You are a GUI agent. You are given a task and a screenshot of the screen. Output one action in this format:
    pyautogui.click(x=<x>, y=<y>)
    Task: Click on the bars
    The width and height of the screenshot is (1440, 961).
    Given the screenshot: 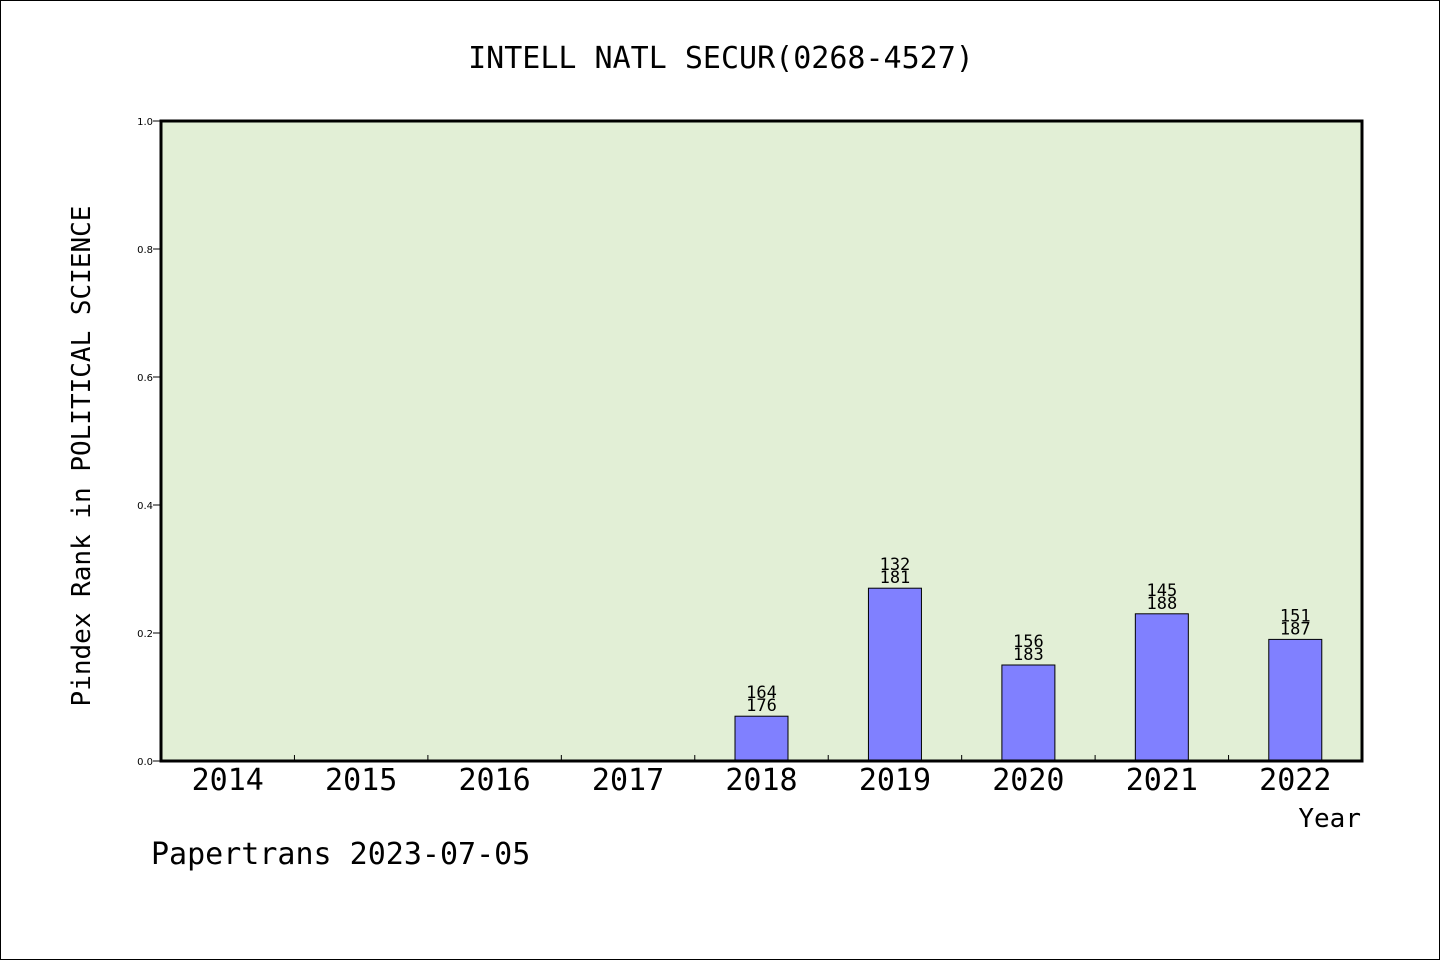 What is the action you would take?
    pyautogui.click(x=1028, y=674)
    